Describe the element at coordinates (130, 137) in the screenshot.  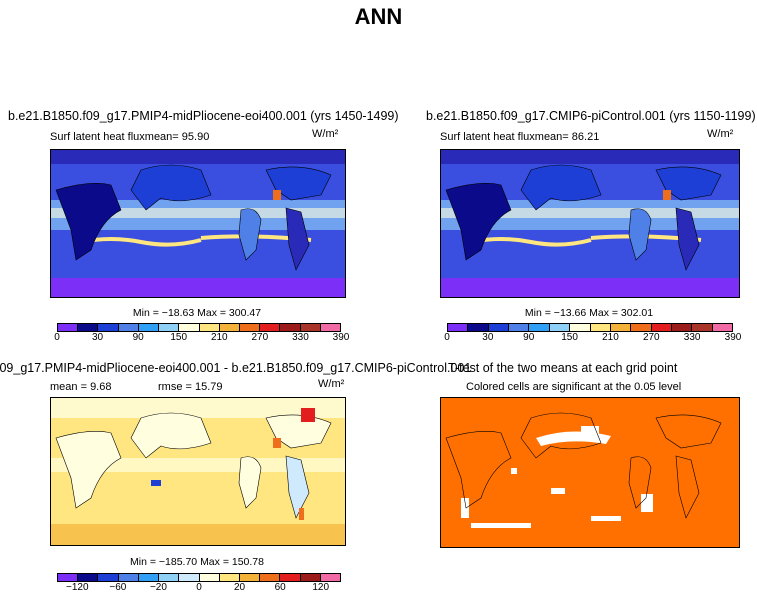
I see `panel1-variable-mean: Surf latent heat fluxmean= 95.90` at that location.